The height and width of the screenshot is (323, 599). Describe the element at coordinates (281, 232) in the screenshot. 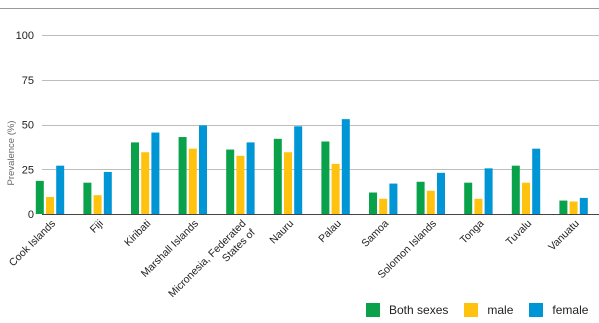

I see `x-tick-label: Nauru` at that location.